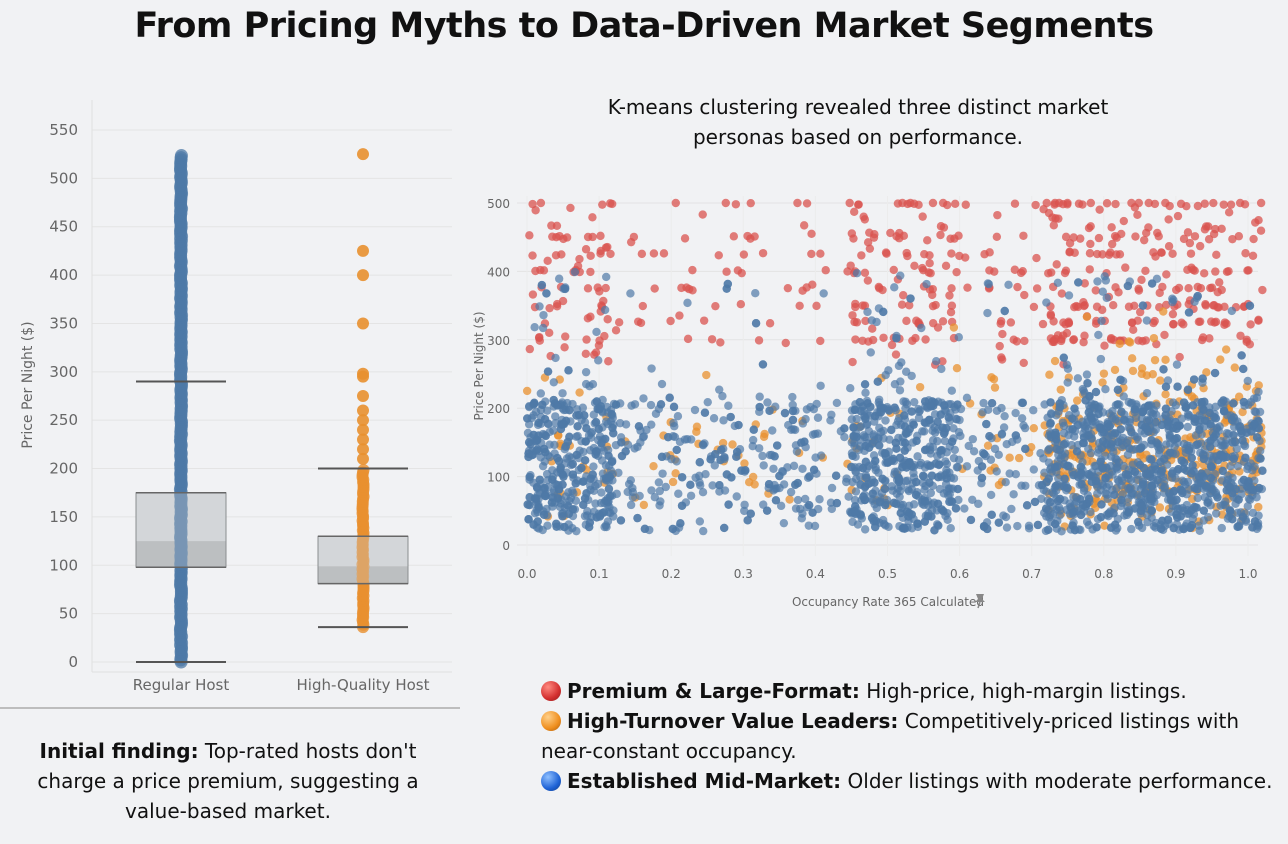  Describe the element at coordinates (887, 574) in the screenshot. I see `scatter-x-tick-label: 0.5` at that location.